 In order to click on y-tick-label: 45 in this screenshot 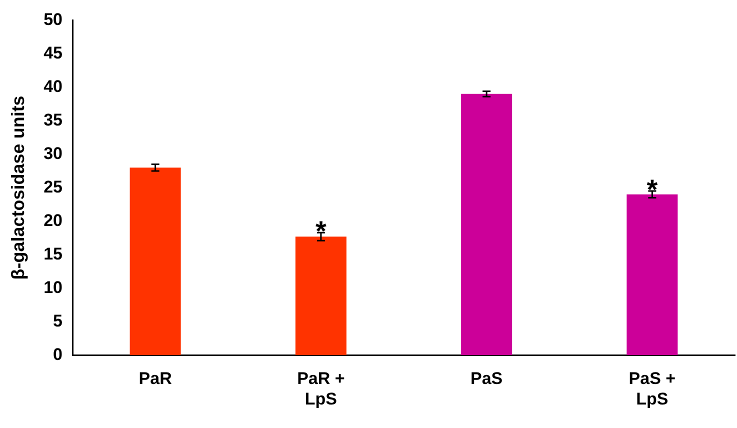, I will do `click(53, 52)`.